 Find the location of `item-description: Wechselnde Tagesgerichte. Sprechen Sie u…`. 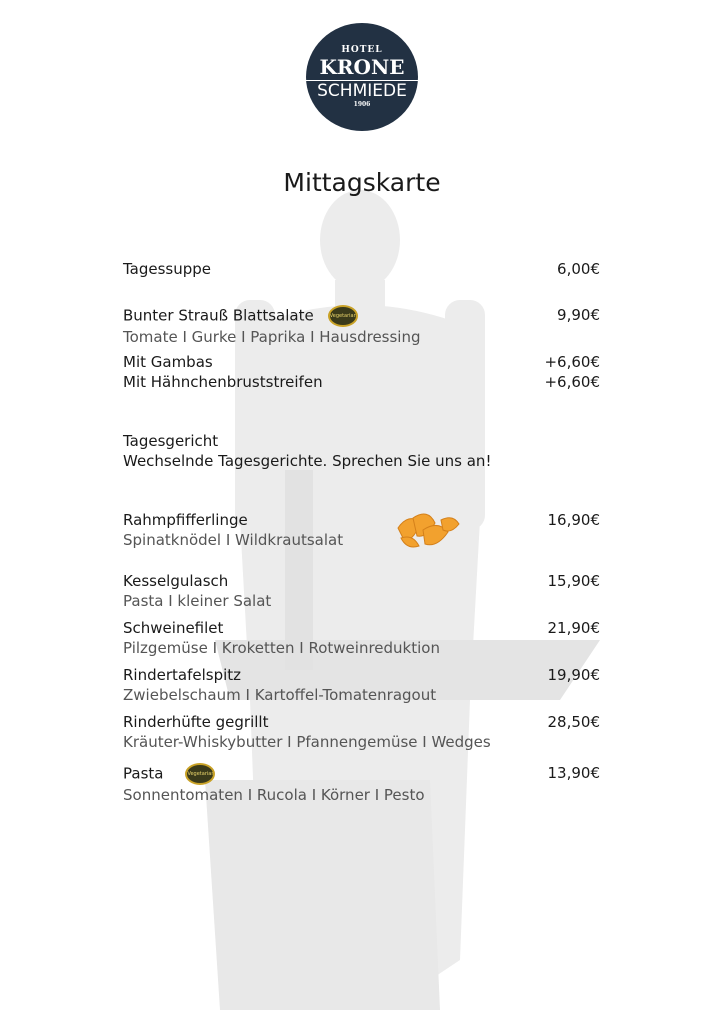

item-description: Wechselnde Tagesgerichte. Sprechen Sie u… is located at coordinates (307, 461).